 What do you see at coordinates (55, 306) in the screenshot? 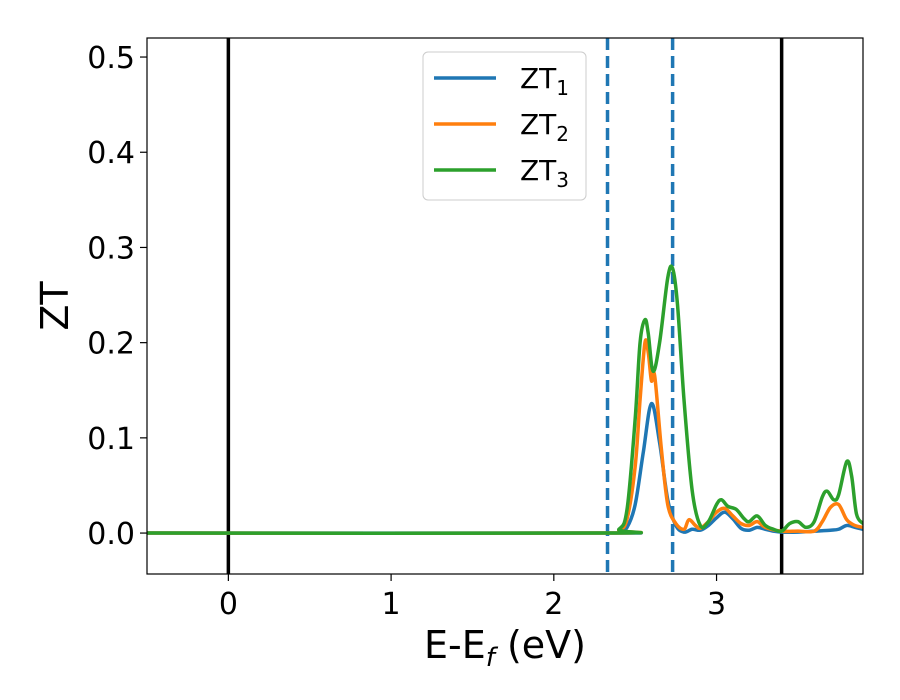
I see `y-axis-label: ZT` at bounding box center [55, 306].